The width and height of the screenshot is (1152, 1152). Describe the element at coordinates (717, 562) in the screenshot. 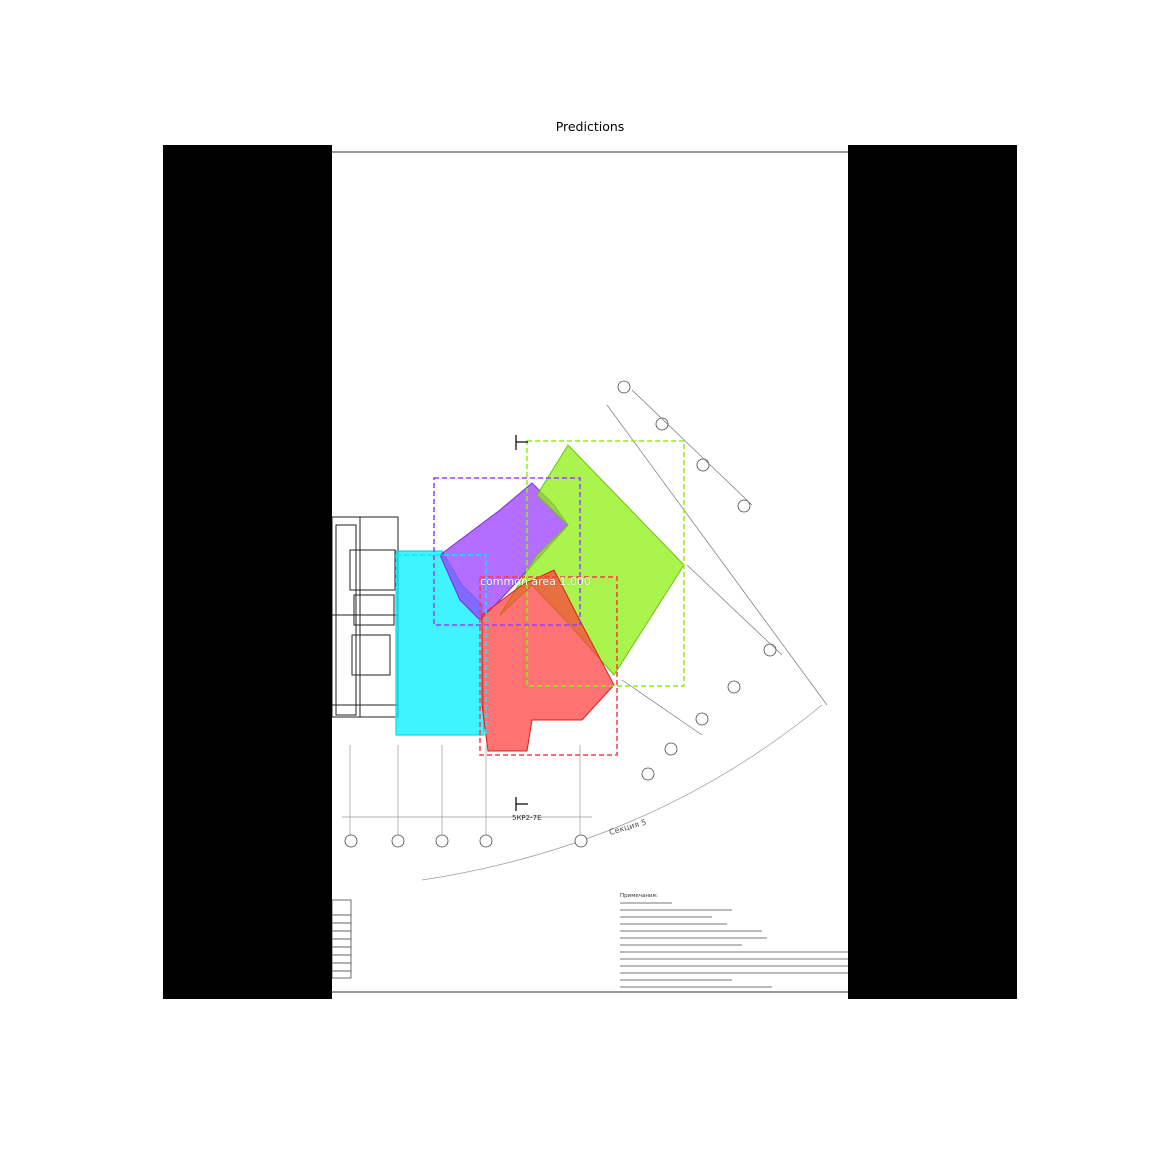

I see `rotated-wing-linework` at that location.